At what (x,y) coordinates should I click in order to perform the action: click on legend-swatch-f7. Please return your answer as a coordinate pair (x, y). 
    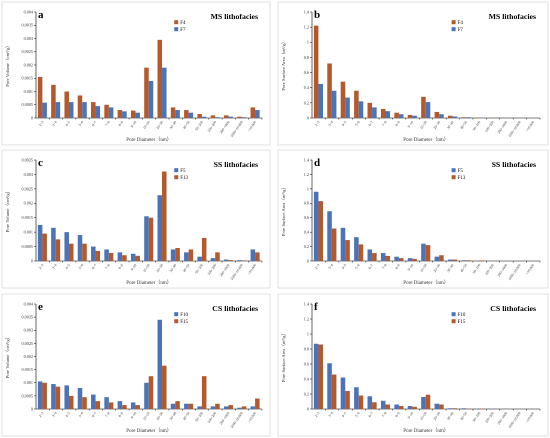
    Looking at the image, I should click on (453, 29).